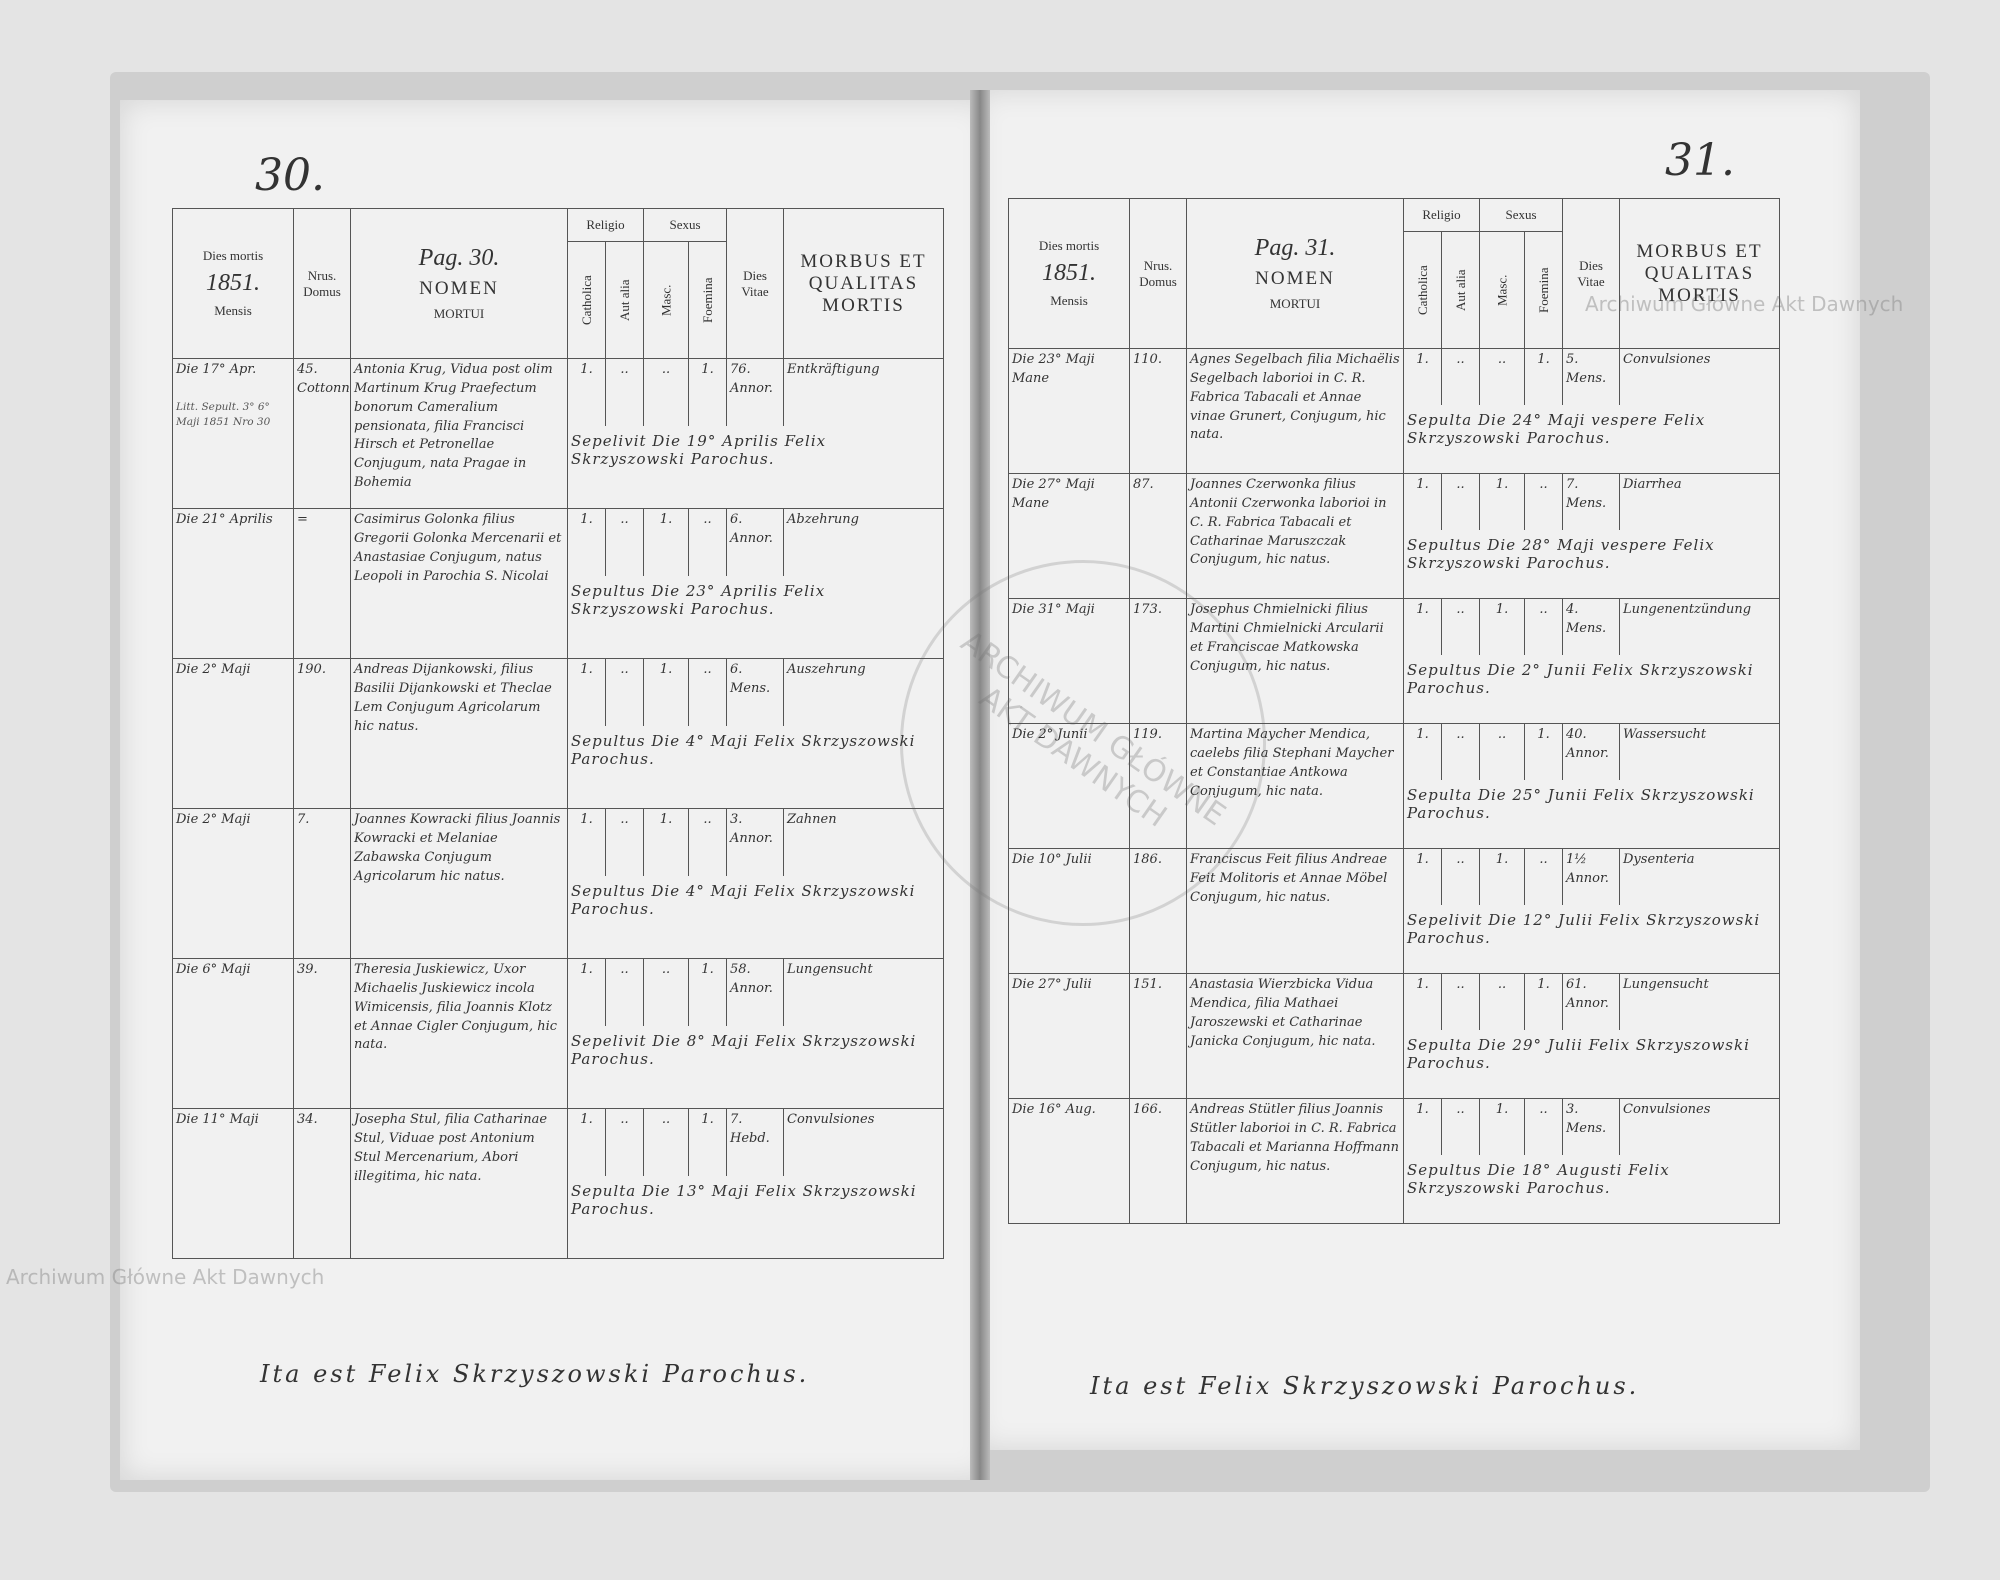  I want to click on date-cell: Die 23° Maji Mane, so click(1069, 411).